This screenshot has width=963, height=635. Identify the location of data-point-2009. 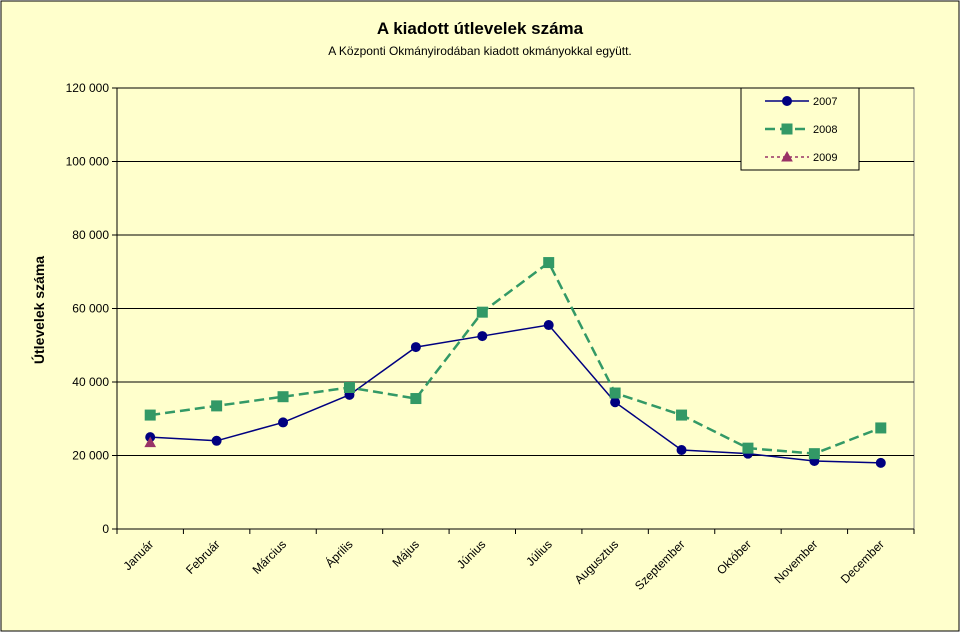
(150, 442).